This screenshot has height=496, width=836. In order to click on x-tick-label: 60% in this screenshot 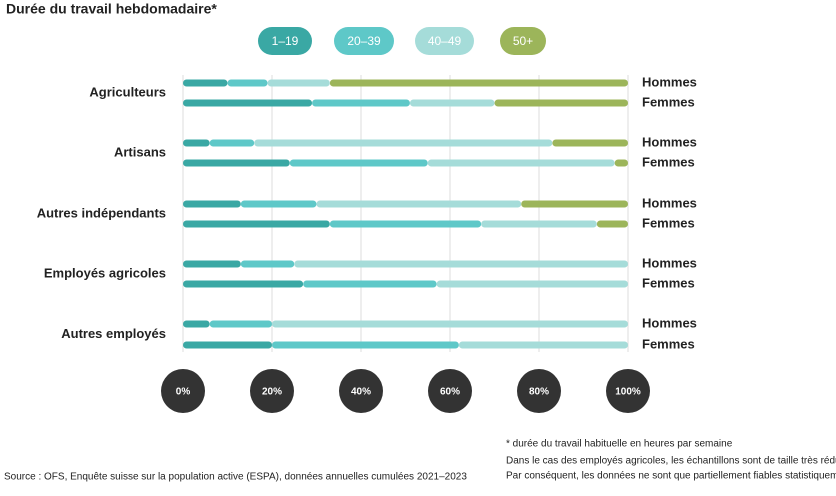, I will do `click(450, 392)`.